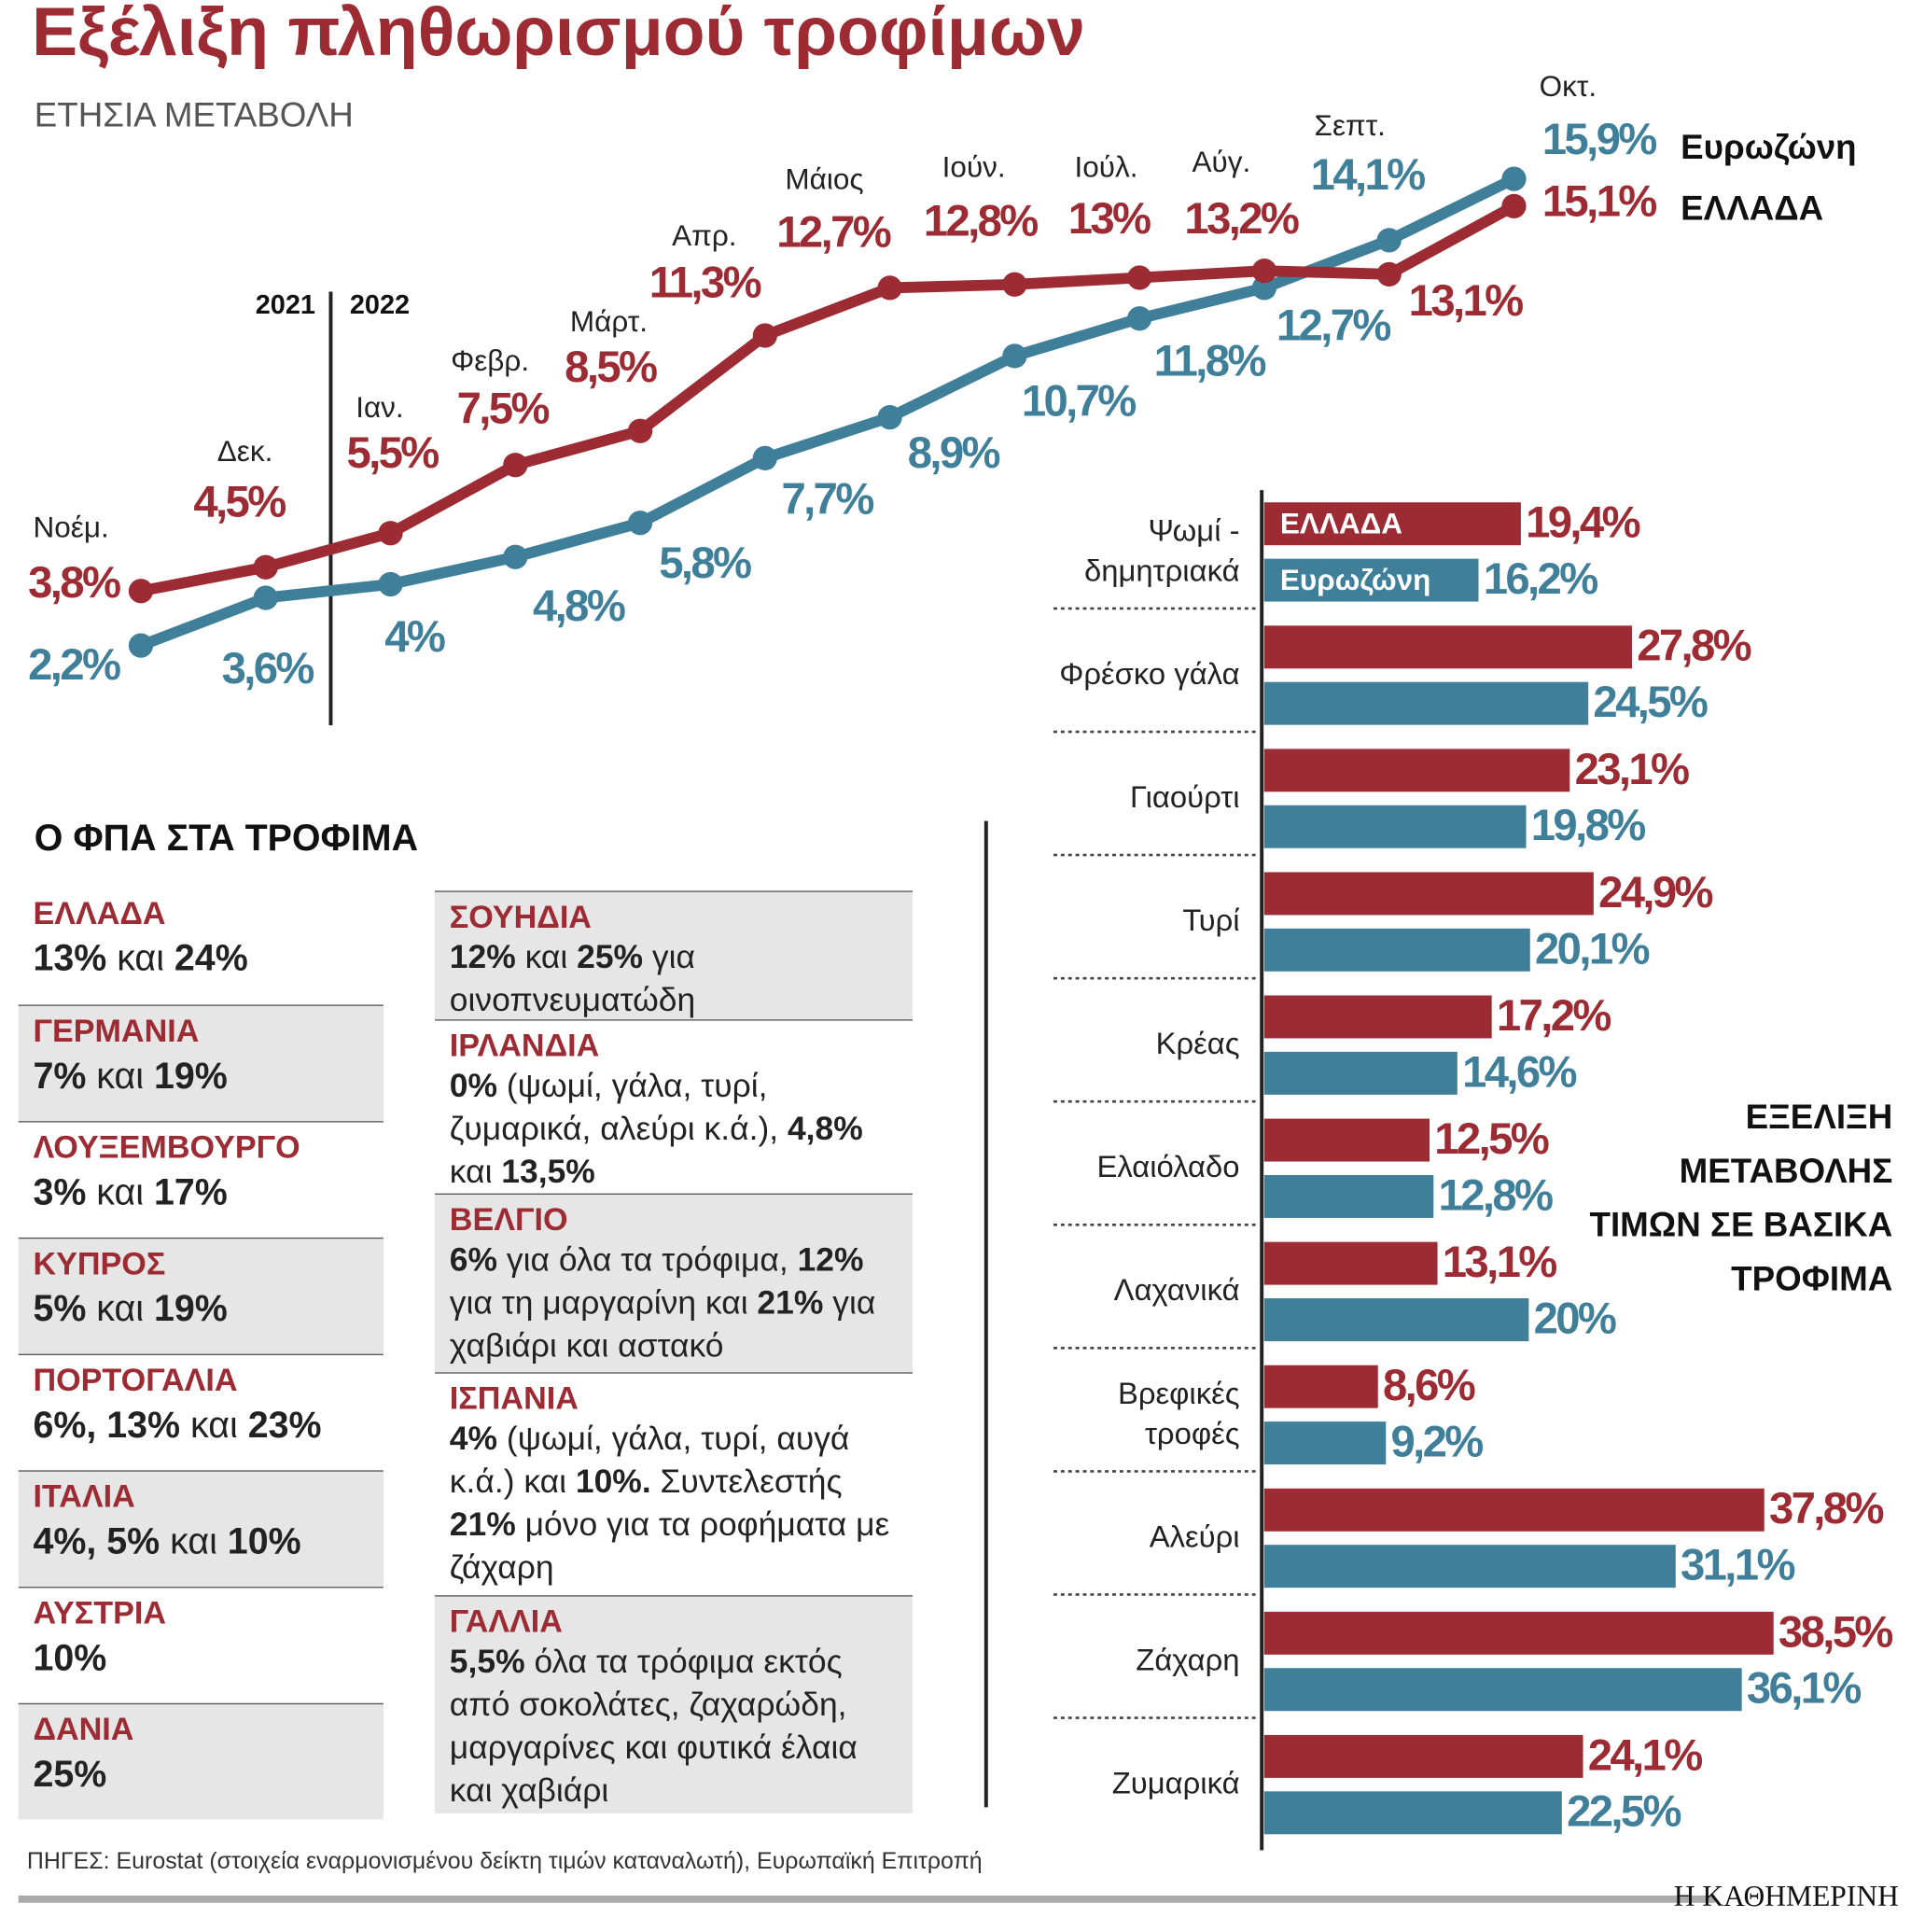 This screenshot has width=1911, height=1932. Describe the element at coordinates (100, 1612) in the screenshot. I see `country: ΑΥΣΤΡΙΑ` at that location.